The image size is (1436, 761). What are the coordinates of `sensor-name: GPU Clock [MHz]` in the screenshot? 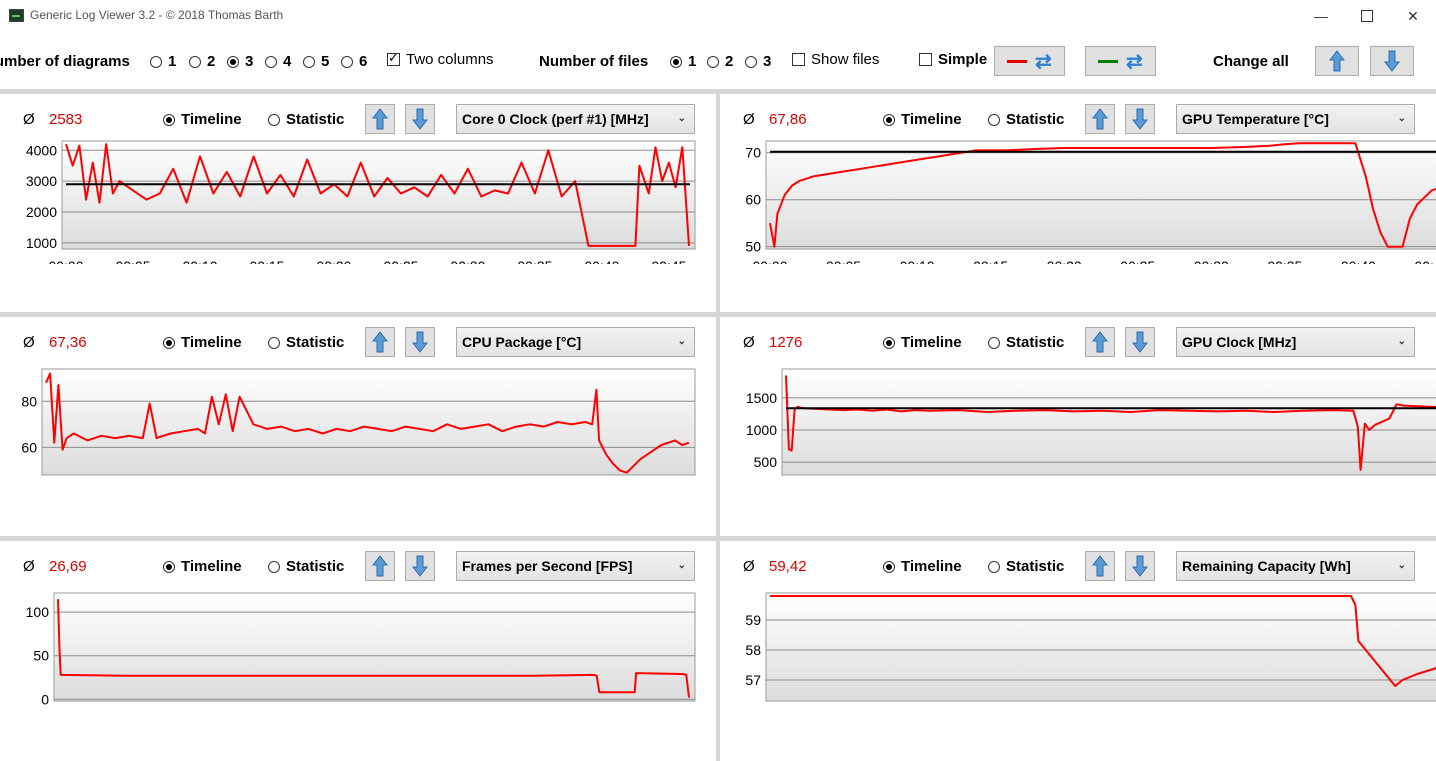 It's located at (1239, 342).